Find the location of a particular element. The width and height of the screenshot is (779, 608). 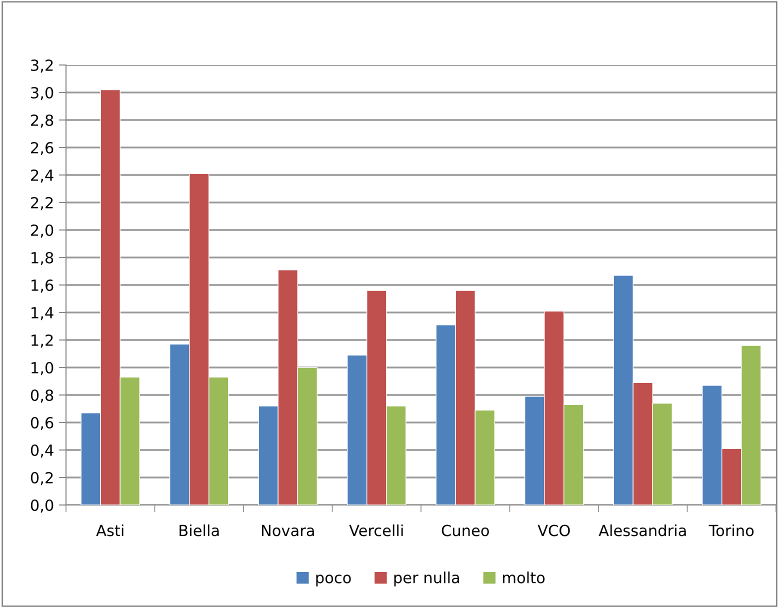

x-tick-label: Novara is located at coordinates (288, 530).